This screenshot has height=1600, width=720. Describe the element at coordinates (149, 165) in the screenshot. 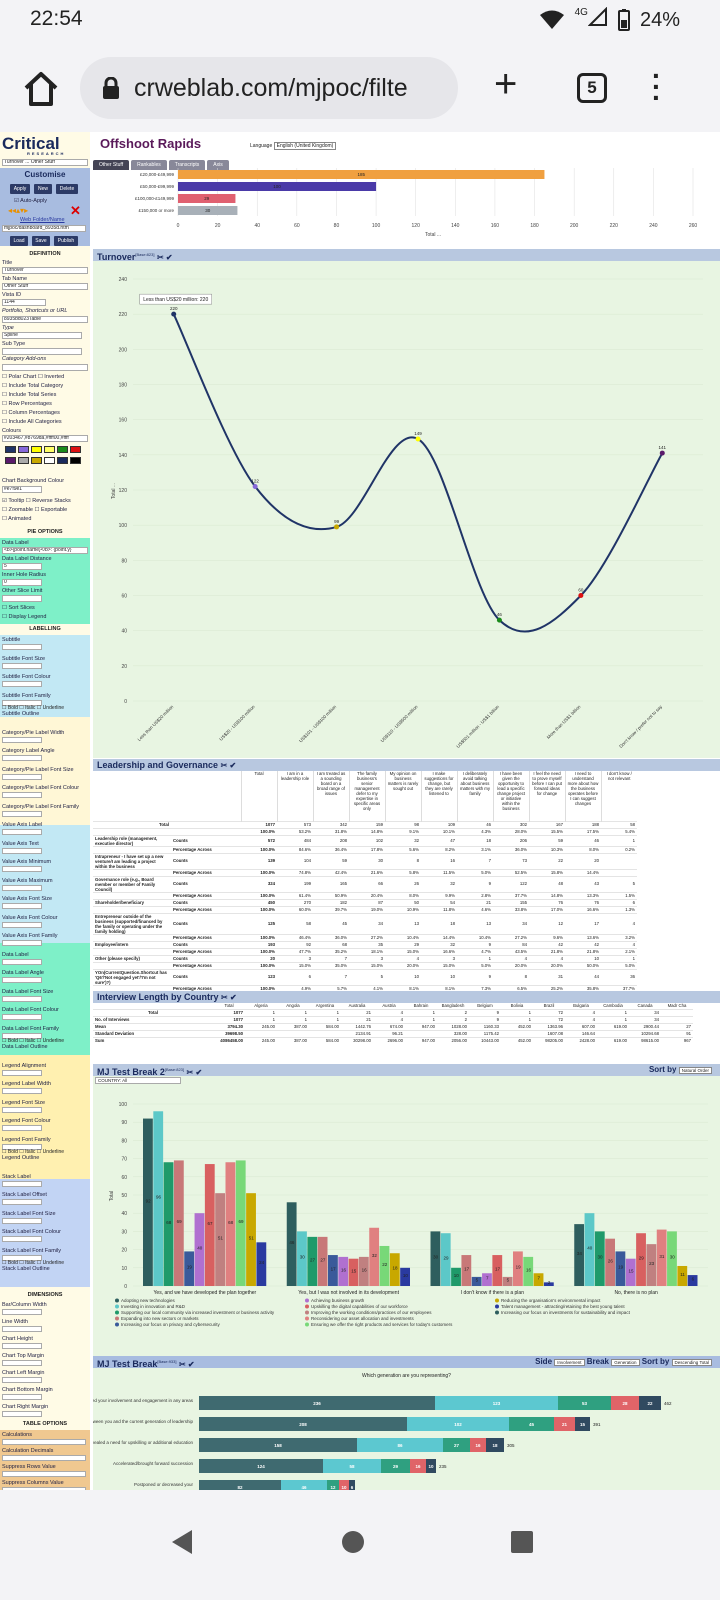

I see `tab-rankables: Rankables` at that location.